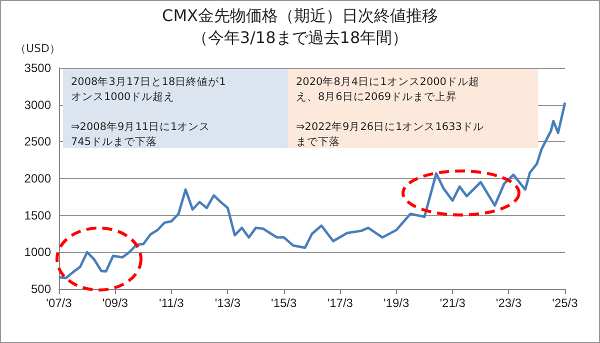 The image size is (600, 343). What do you see at coordinates (38, 179) in the screenshot?
I see `y-tick-label: 2000` at bounding box center [38, 179].